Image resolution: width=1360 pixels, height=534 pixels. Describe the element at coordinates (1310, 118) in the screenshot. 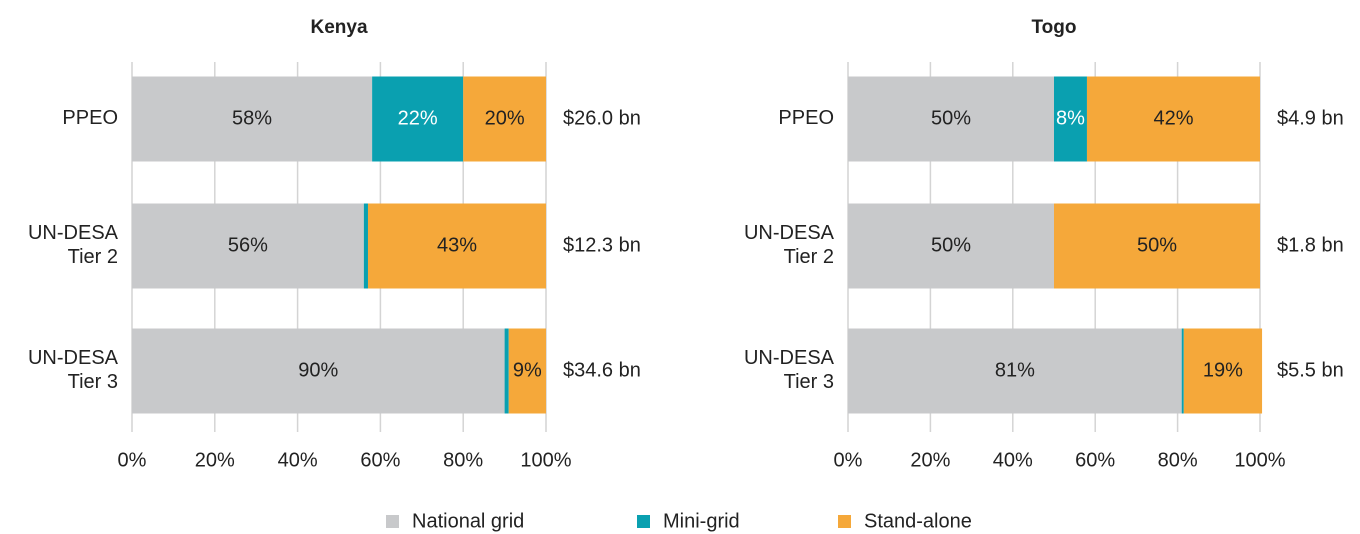

I see `total-label: $4.9 bn` at that location.